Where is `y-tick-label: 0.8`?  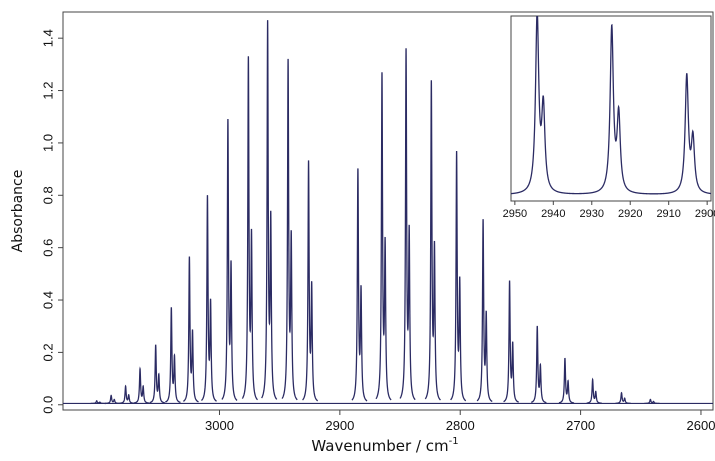
y-tick-label: 0.8 is located at coordinates (47, 195).